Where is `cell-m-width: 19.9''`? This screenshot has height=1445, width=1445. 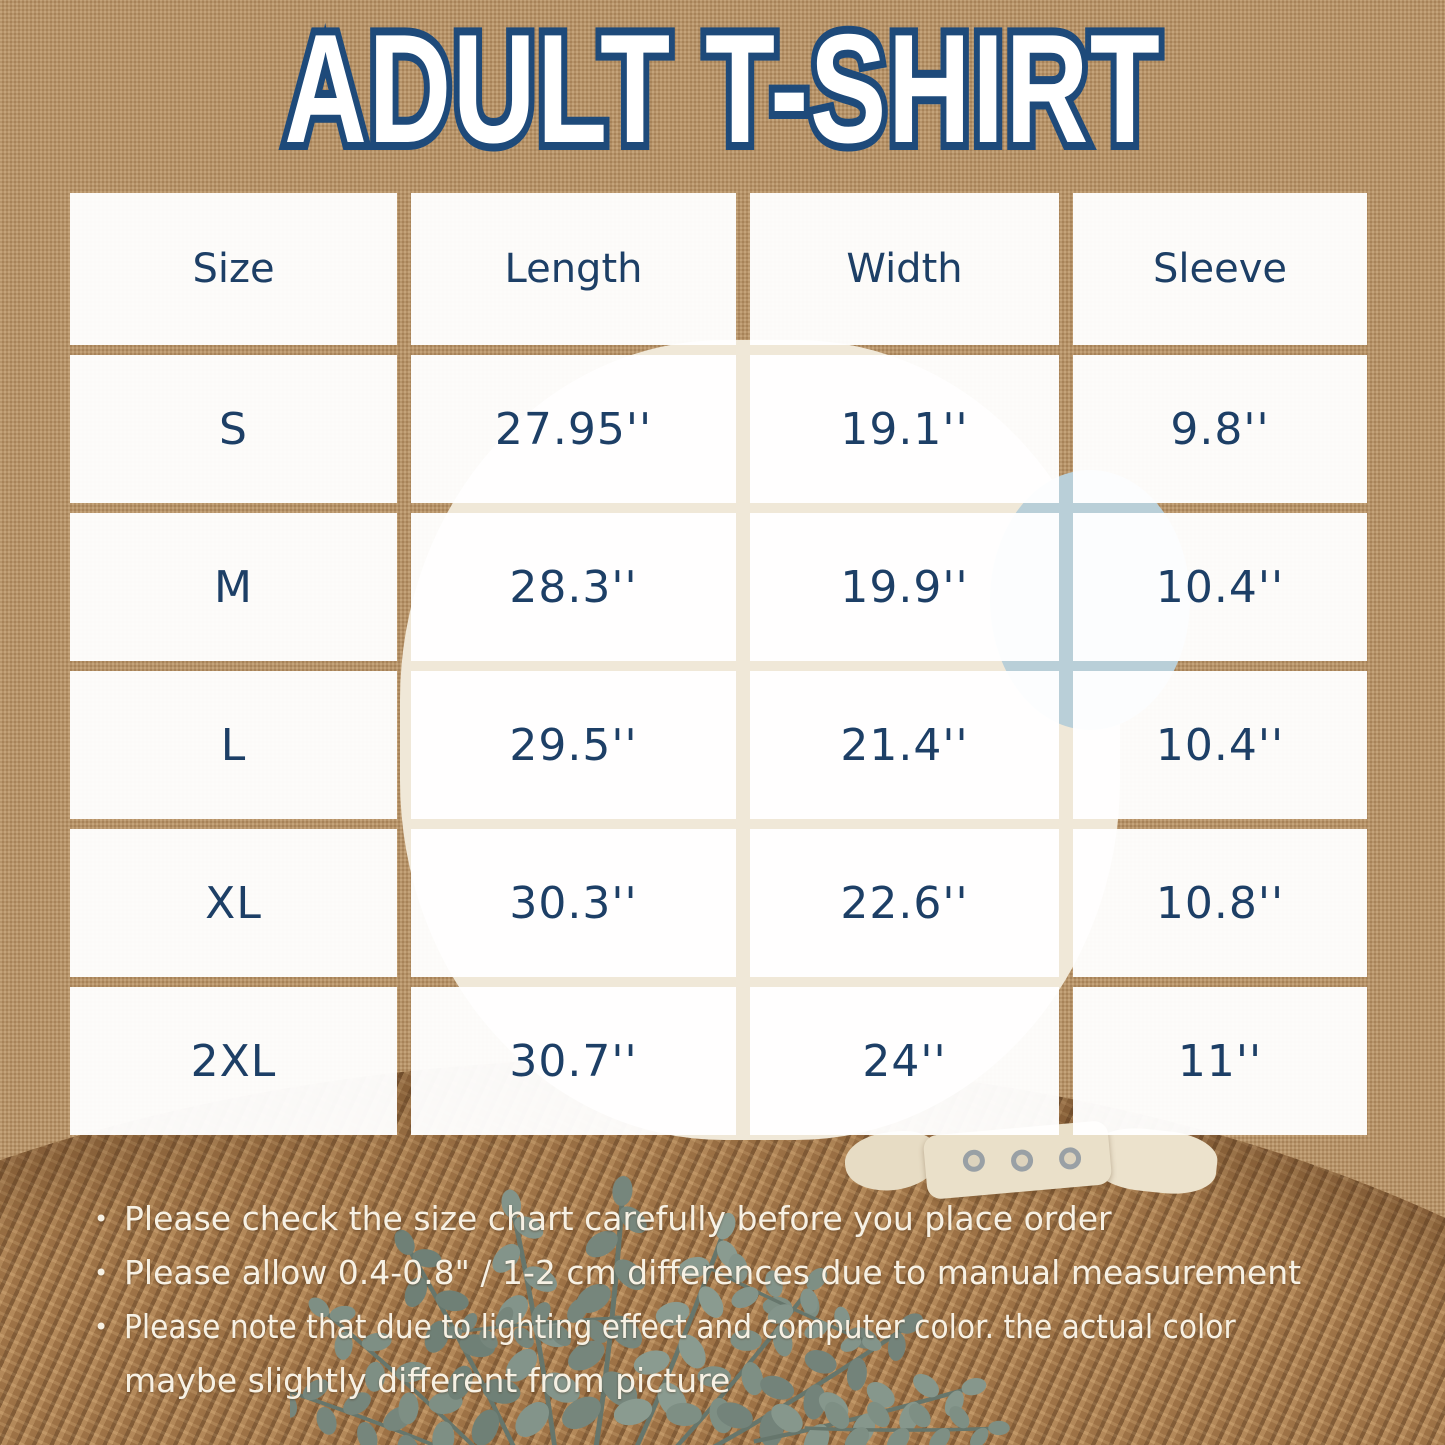
cell-m-width: 19.9'' is located at coordinates (904, 587).